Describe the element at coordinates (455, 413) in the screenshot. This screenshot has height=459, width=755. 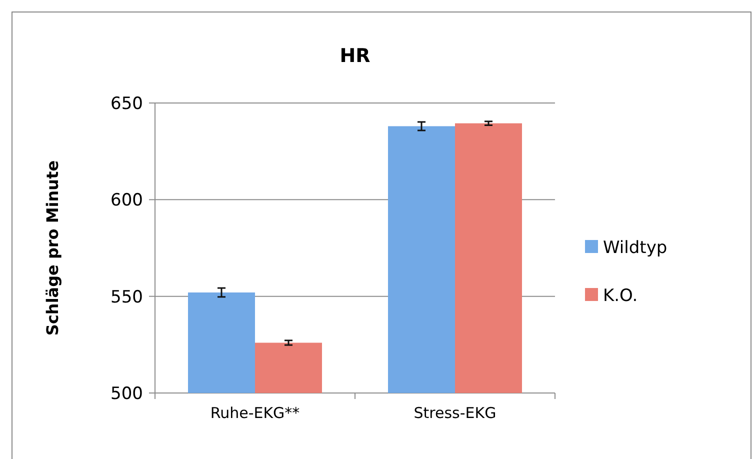
I see `x-tick-label: Stress-EKG` at that location.